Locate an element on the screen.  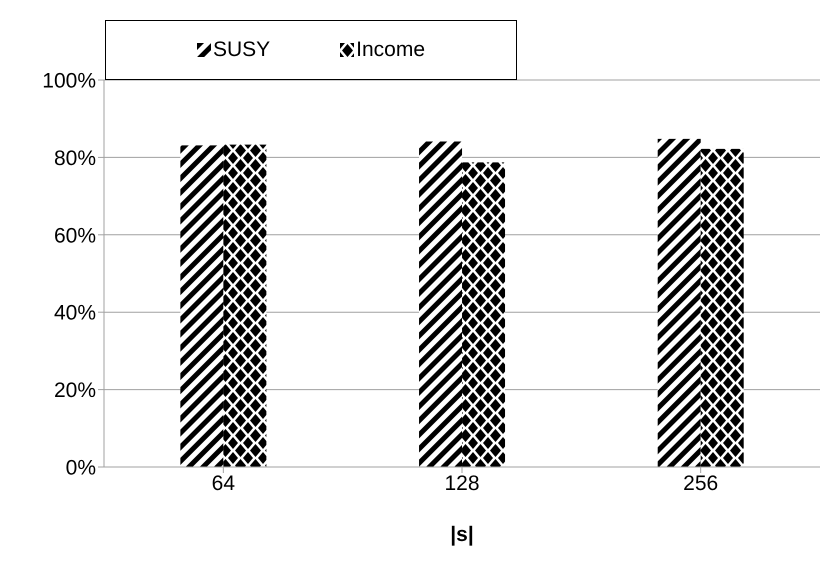
y-tick-label: 100% is located at coordinates (69, 80).